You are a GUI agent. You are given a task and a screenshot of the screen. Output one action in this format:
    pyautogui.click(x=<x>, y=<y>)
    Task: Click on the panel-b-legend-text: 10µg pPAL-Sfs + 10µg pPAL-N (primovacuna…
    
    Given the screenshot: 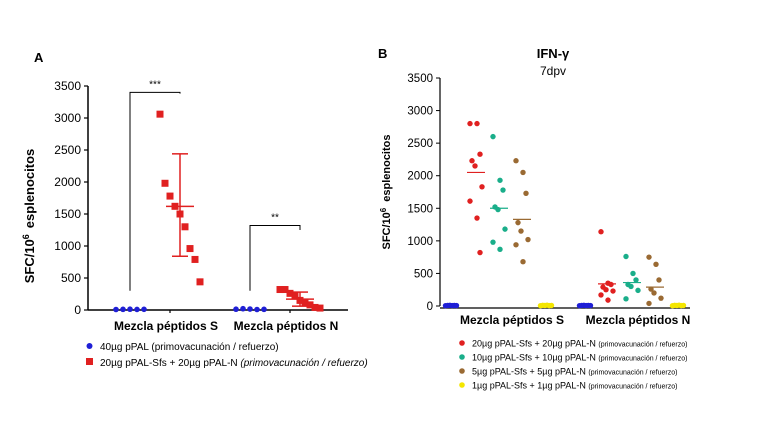 What is the action you would take?
    pyautogui.click(x=579, y=358)
    